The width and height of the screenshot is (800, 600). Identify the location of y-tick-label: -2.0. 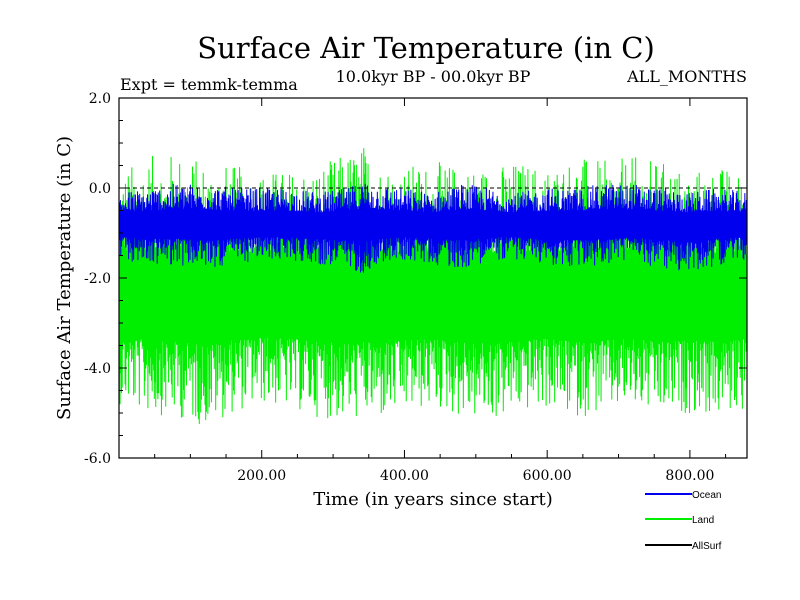
(97, 279).